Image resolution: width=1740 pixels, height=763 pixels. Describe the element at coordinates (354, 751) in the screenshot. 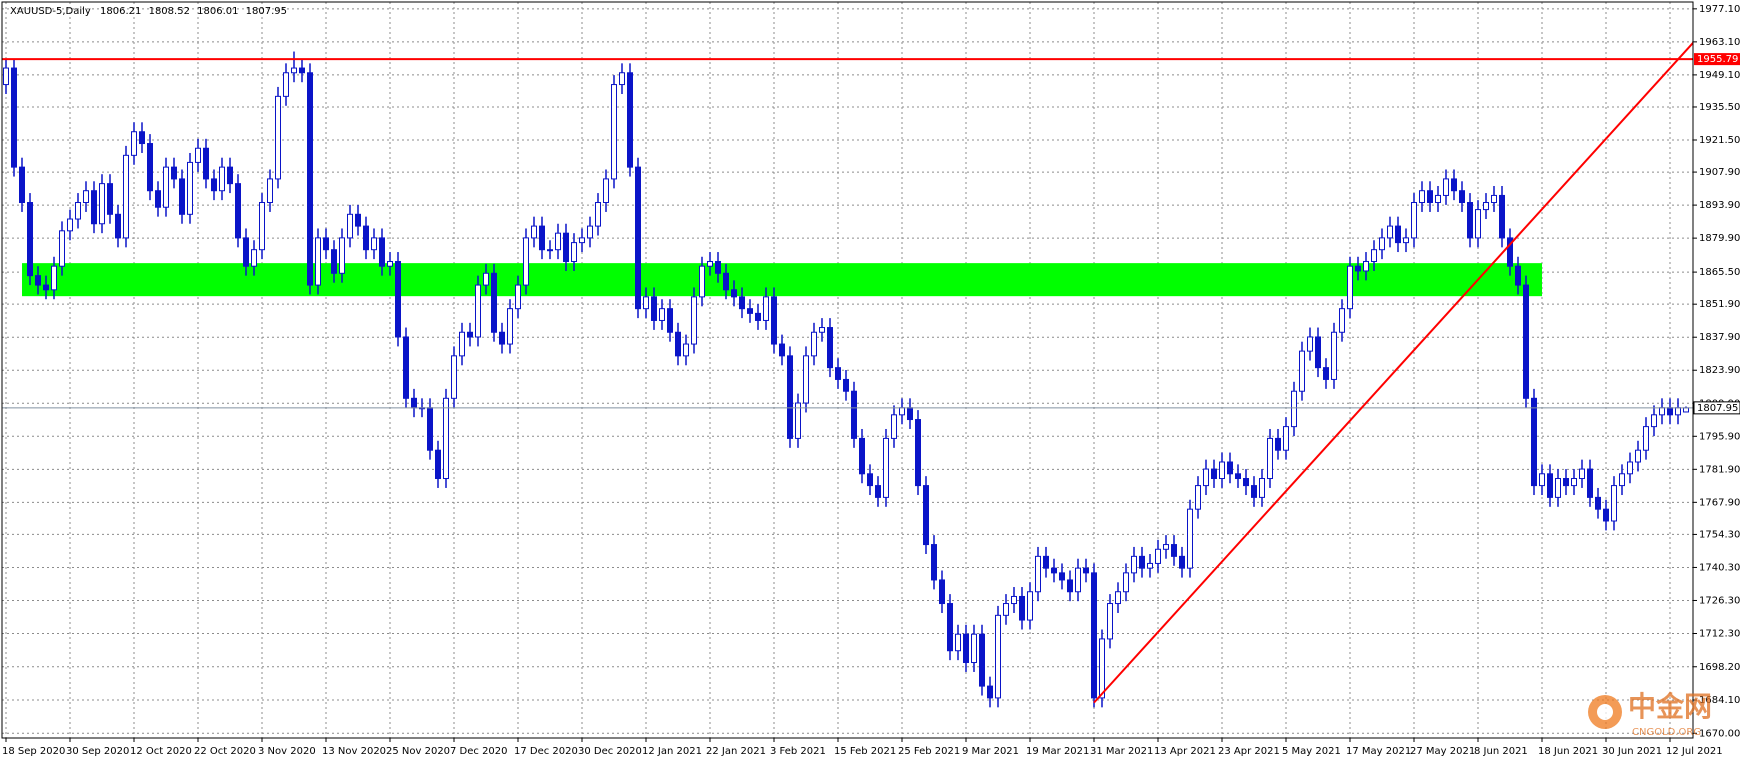

I see `x-tick-label: 13 Nov 2020` at that location.